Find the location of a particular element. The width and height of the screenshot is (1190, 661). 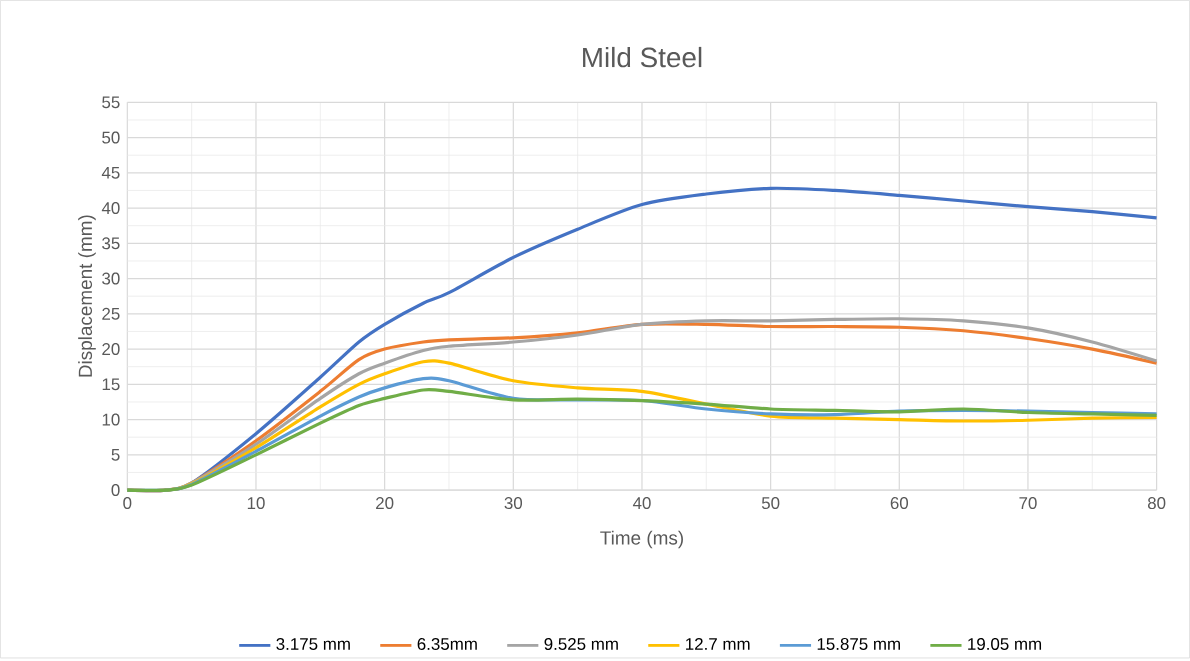

y-tick-label: 30 is located at coordinates (111, 278).